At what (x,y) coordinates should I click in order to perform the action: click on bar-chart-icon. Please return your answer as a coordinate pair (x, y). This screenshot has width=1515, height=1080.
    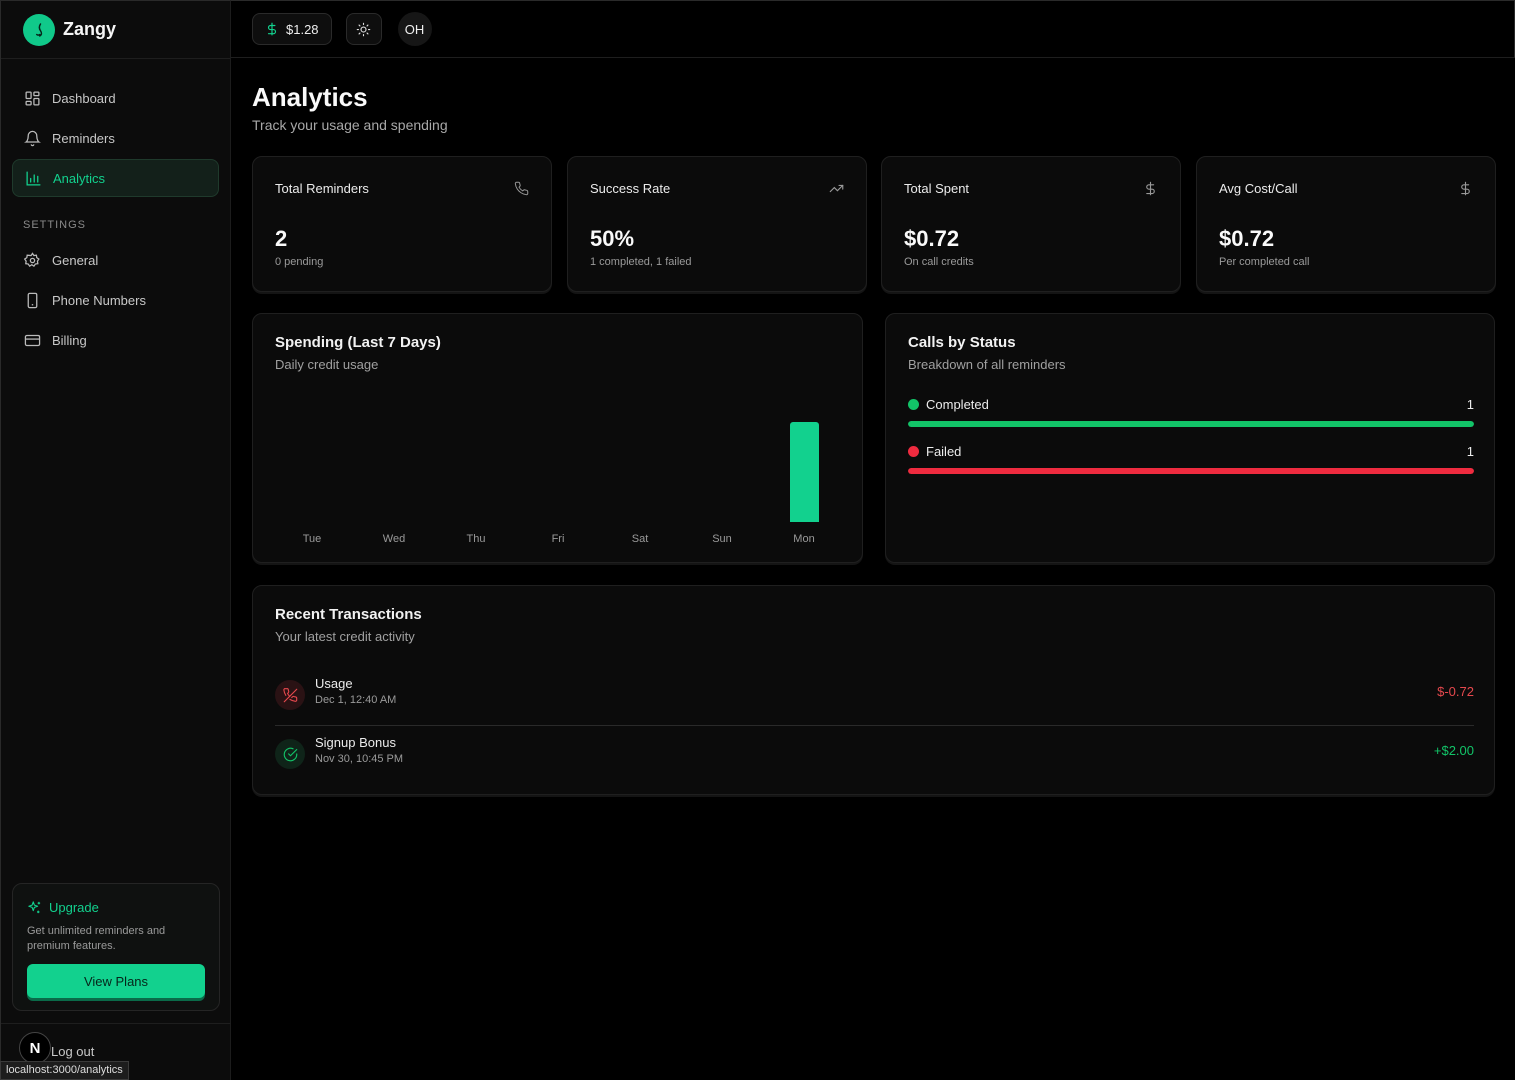
    Looking at the image, I should click on (33, 178).